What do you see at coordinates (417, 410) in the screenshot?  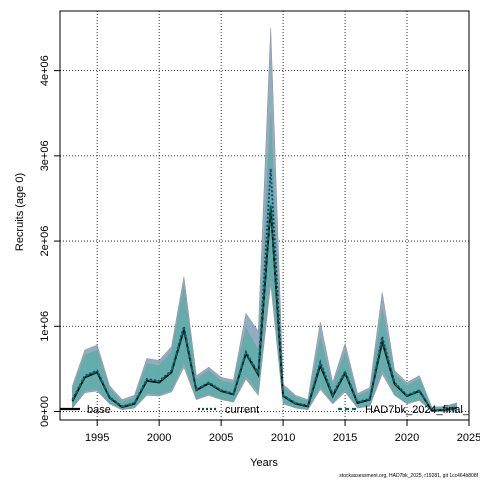 I see `legend-label: HAD7bk_2024_final_` at bounding box center [417, 410].